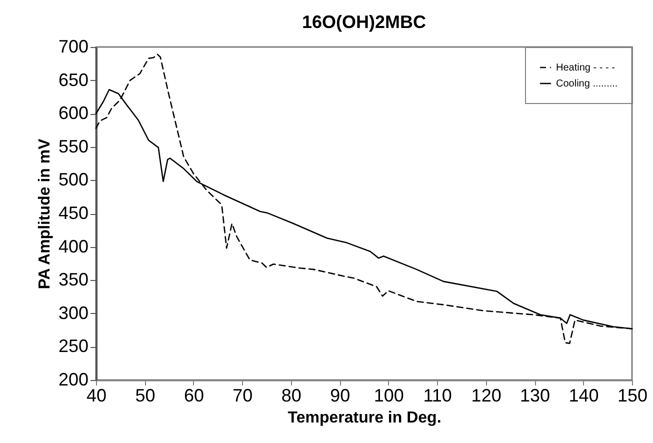  What do you see at coordinates (365, 418) in the screenshot?
I see `x-axis-title: Temperature in Deg.` at bounding box center [365, 418].